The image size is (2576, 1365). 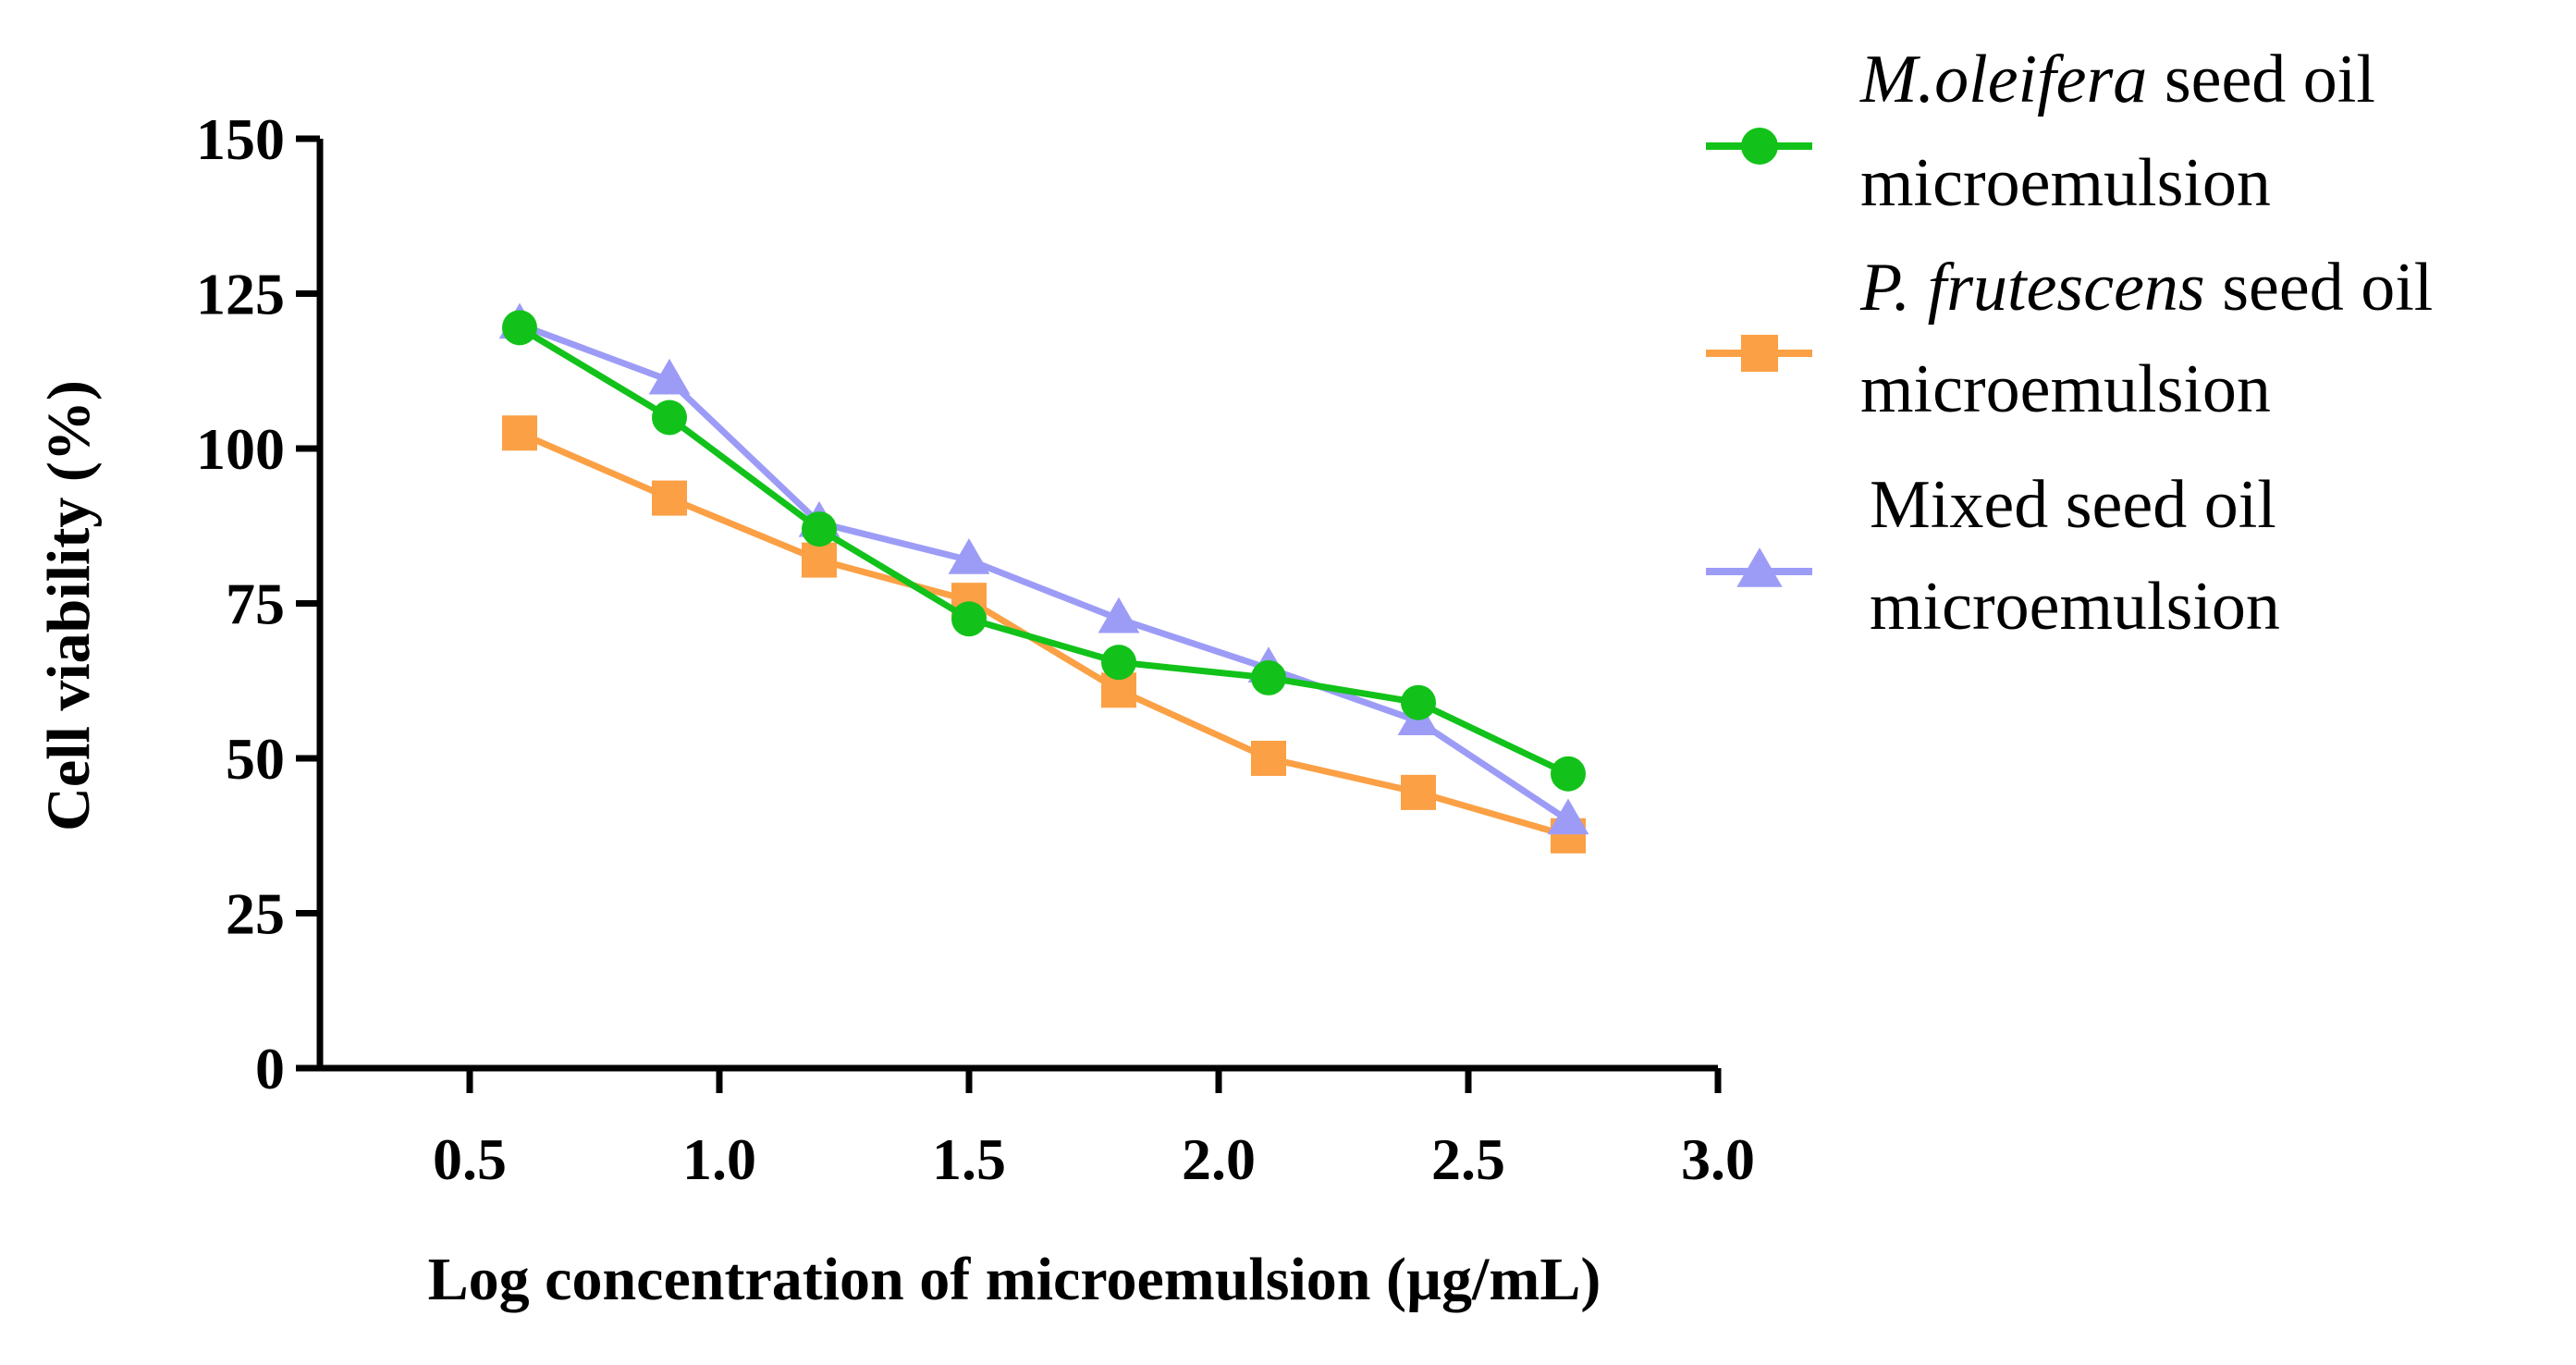 I want to click on legend-item-circle: M.oleifera seed oil microemulsion, so click(x=2040, y=131).